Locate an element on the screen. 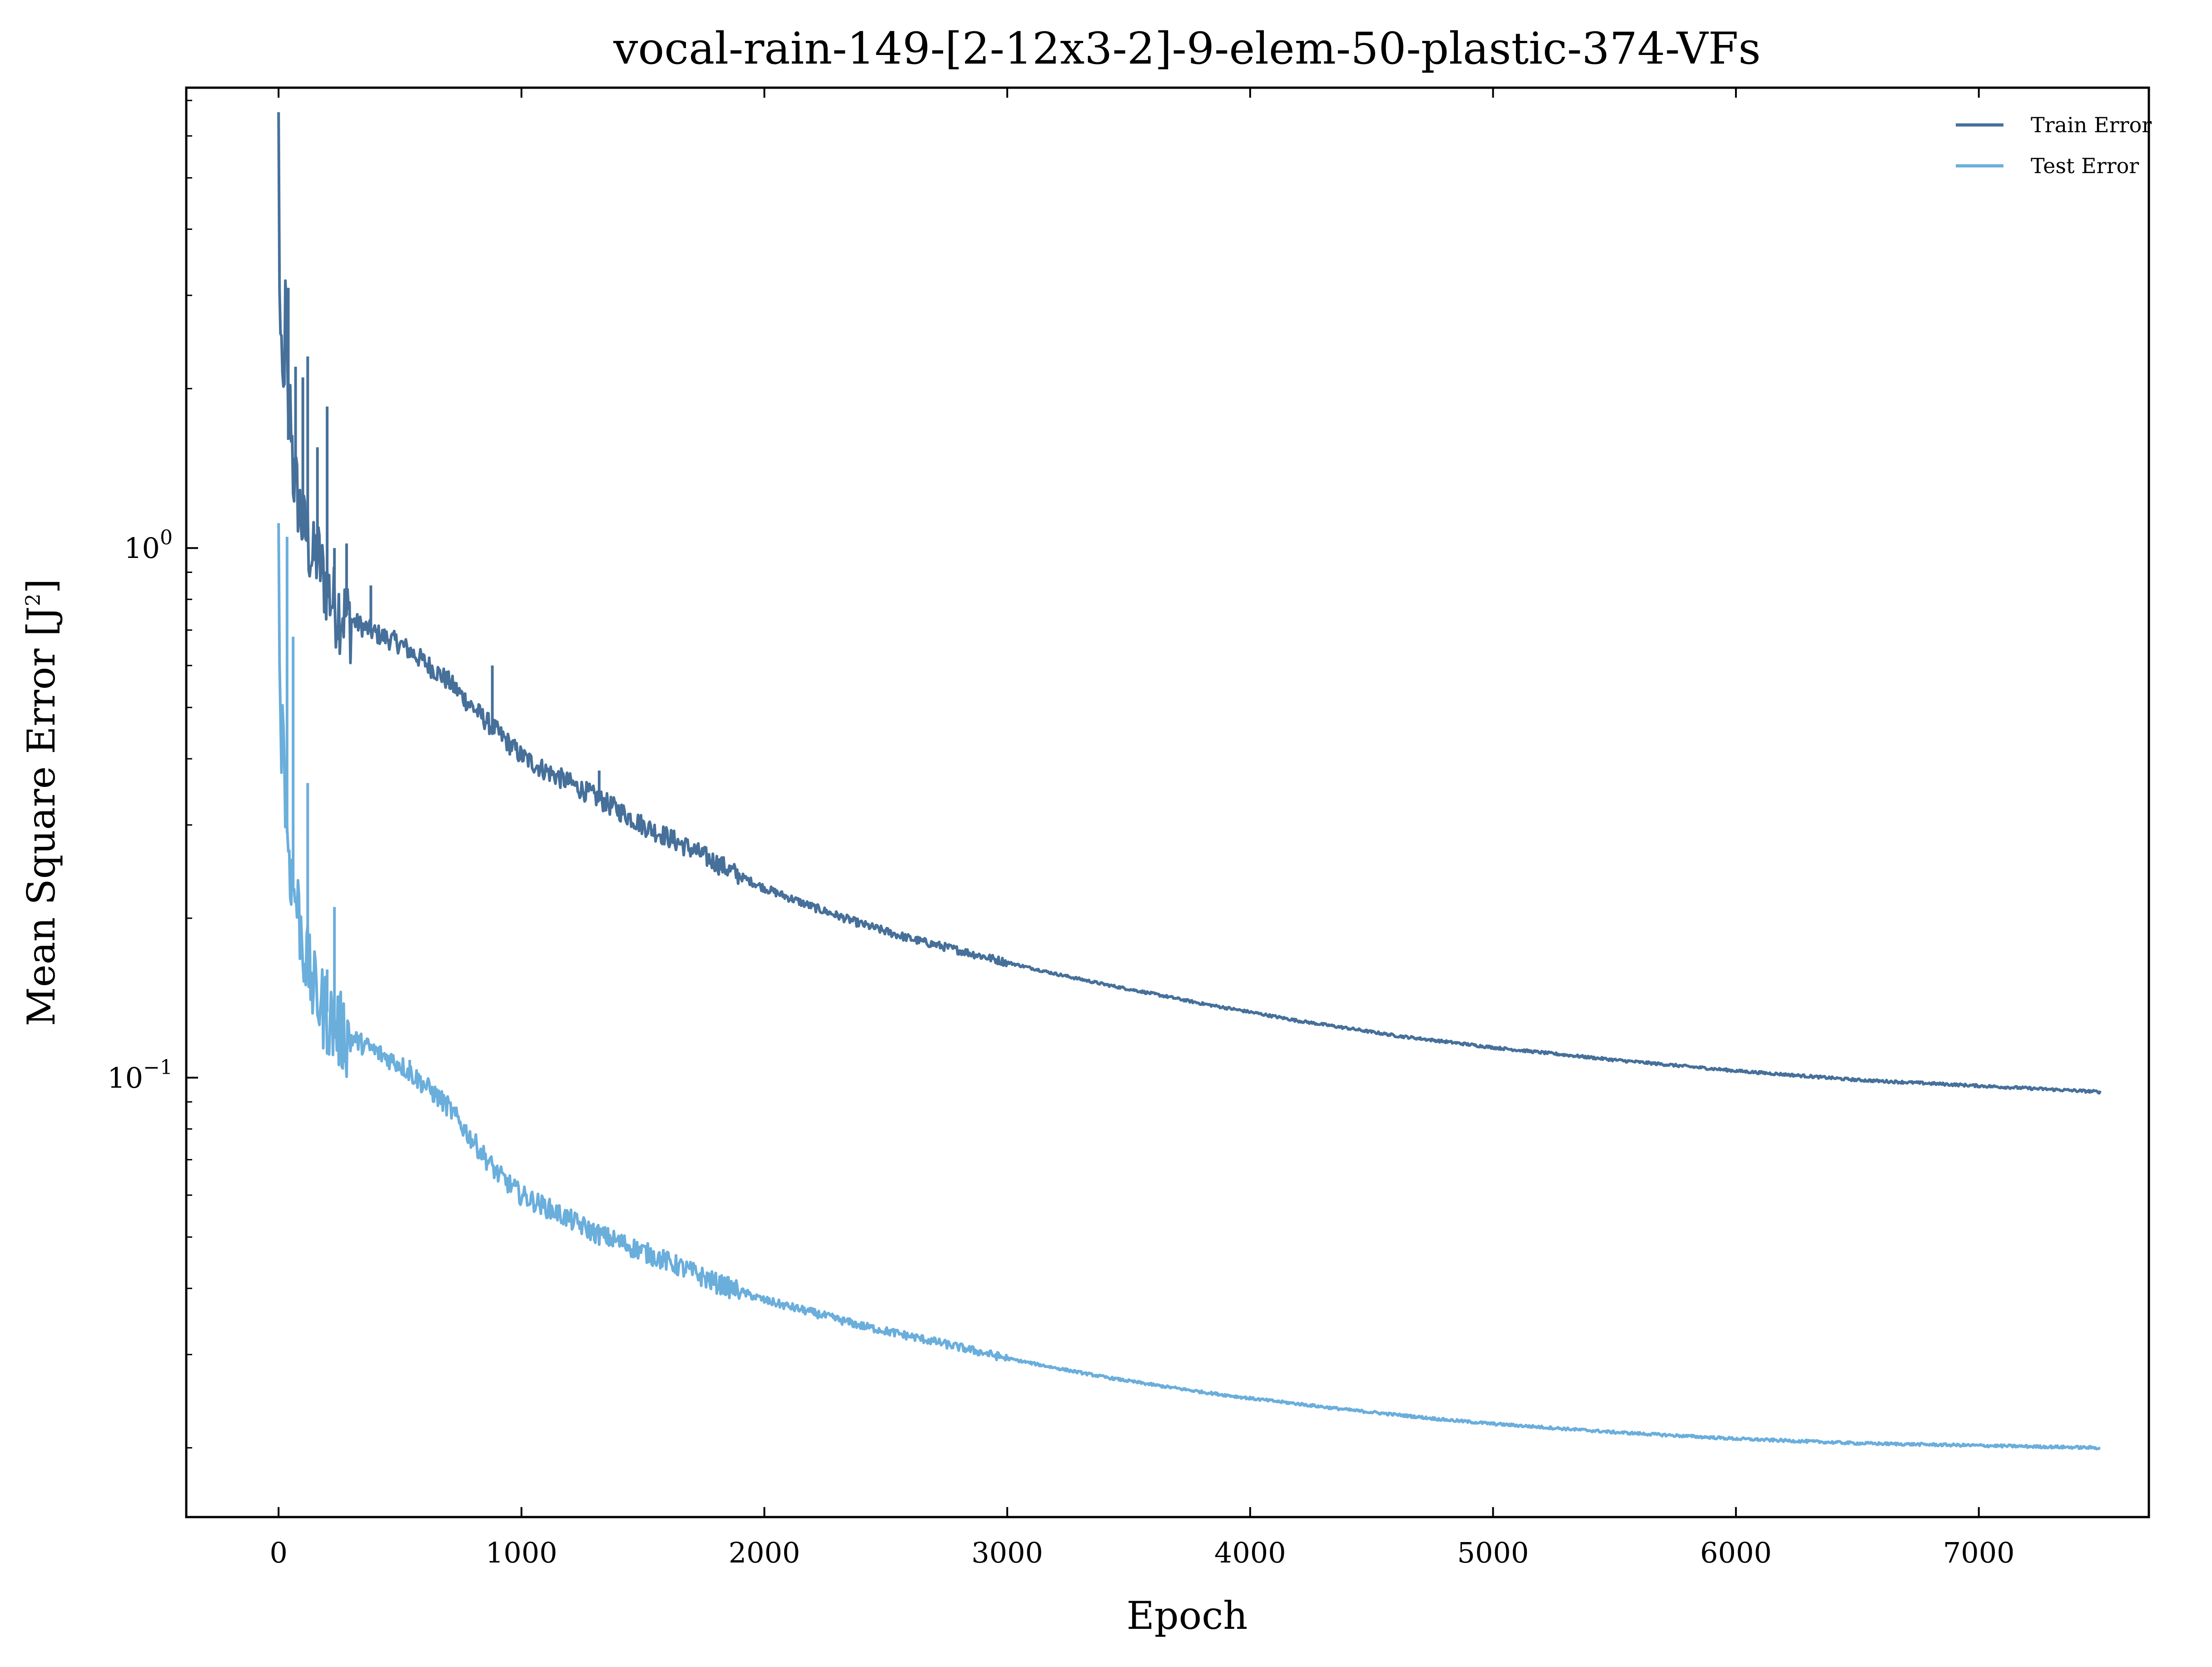 Image resolution: width=2212 pixels, height=1667 pixels. y-axis-label-close: ] is located at coordinates (42, 586).